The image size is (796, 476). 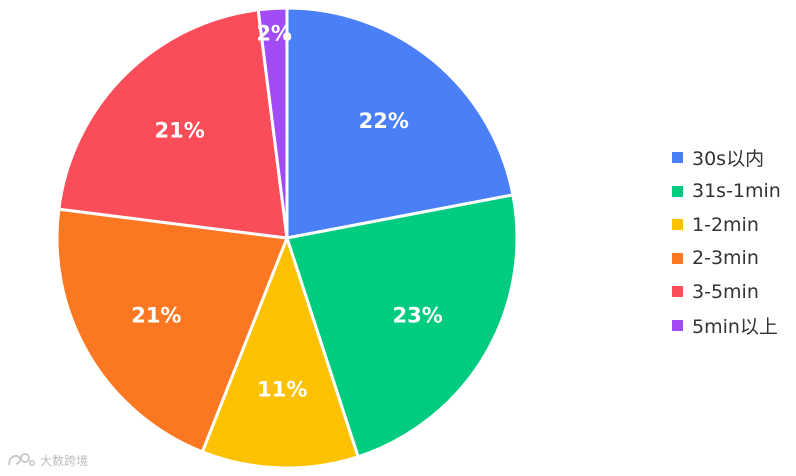 I want to click on legend-item-0: 30s以内, so click(x=734, y=158).